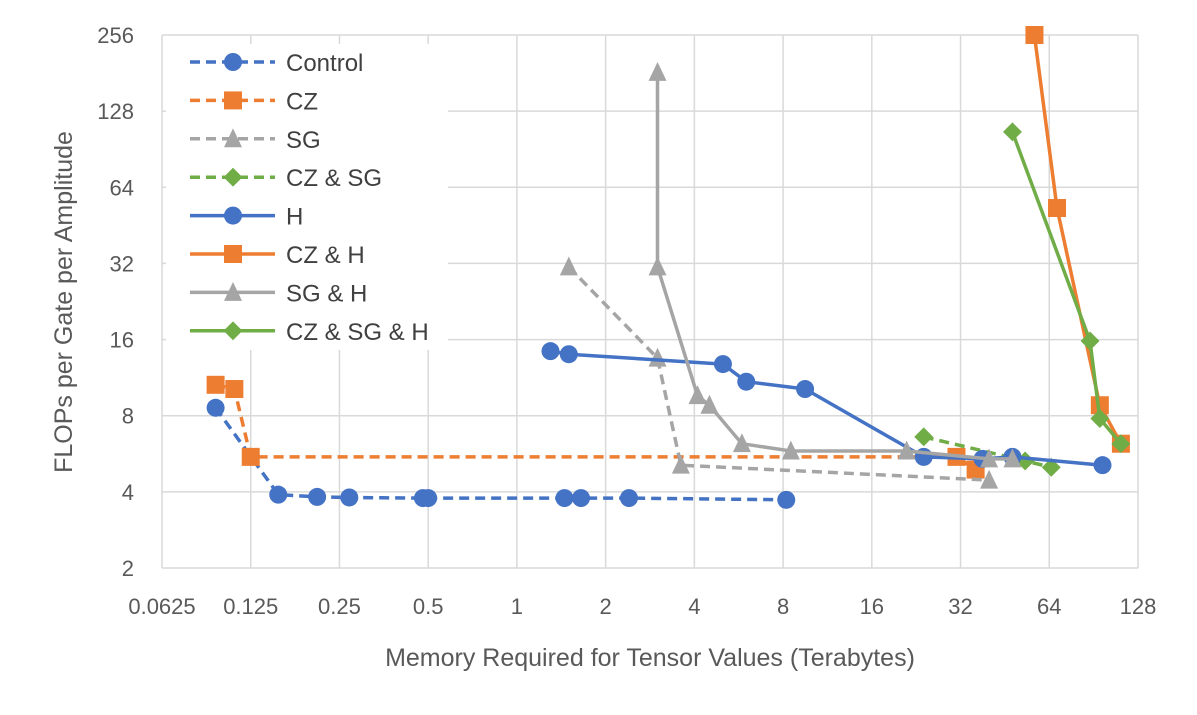 Image resolution: width=1197 pixels, height=715 pixels. I want to click on x-tick-label: 8, so click(783, 606).